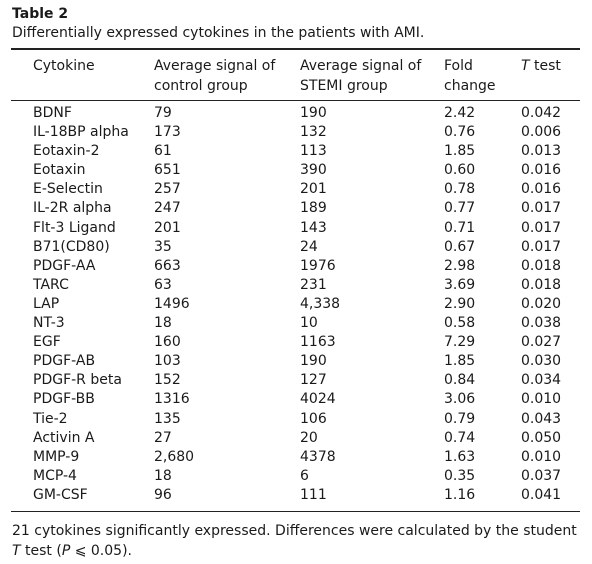 Image resolution: width=592 pixels, height=564 pixels. What do you see at coordinates (167, 418) in the screenshot?
I see `cell-control-signal: 135` at bounding box center [167, 418].